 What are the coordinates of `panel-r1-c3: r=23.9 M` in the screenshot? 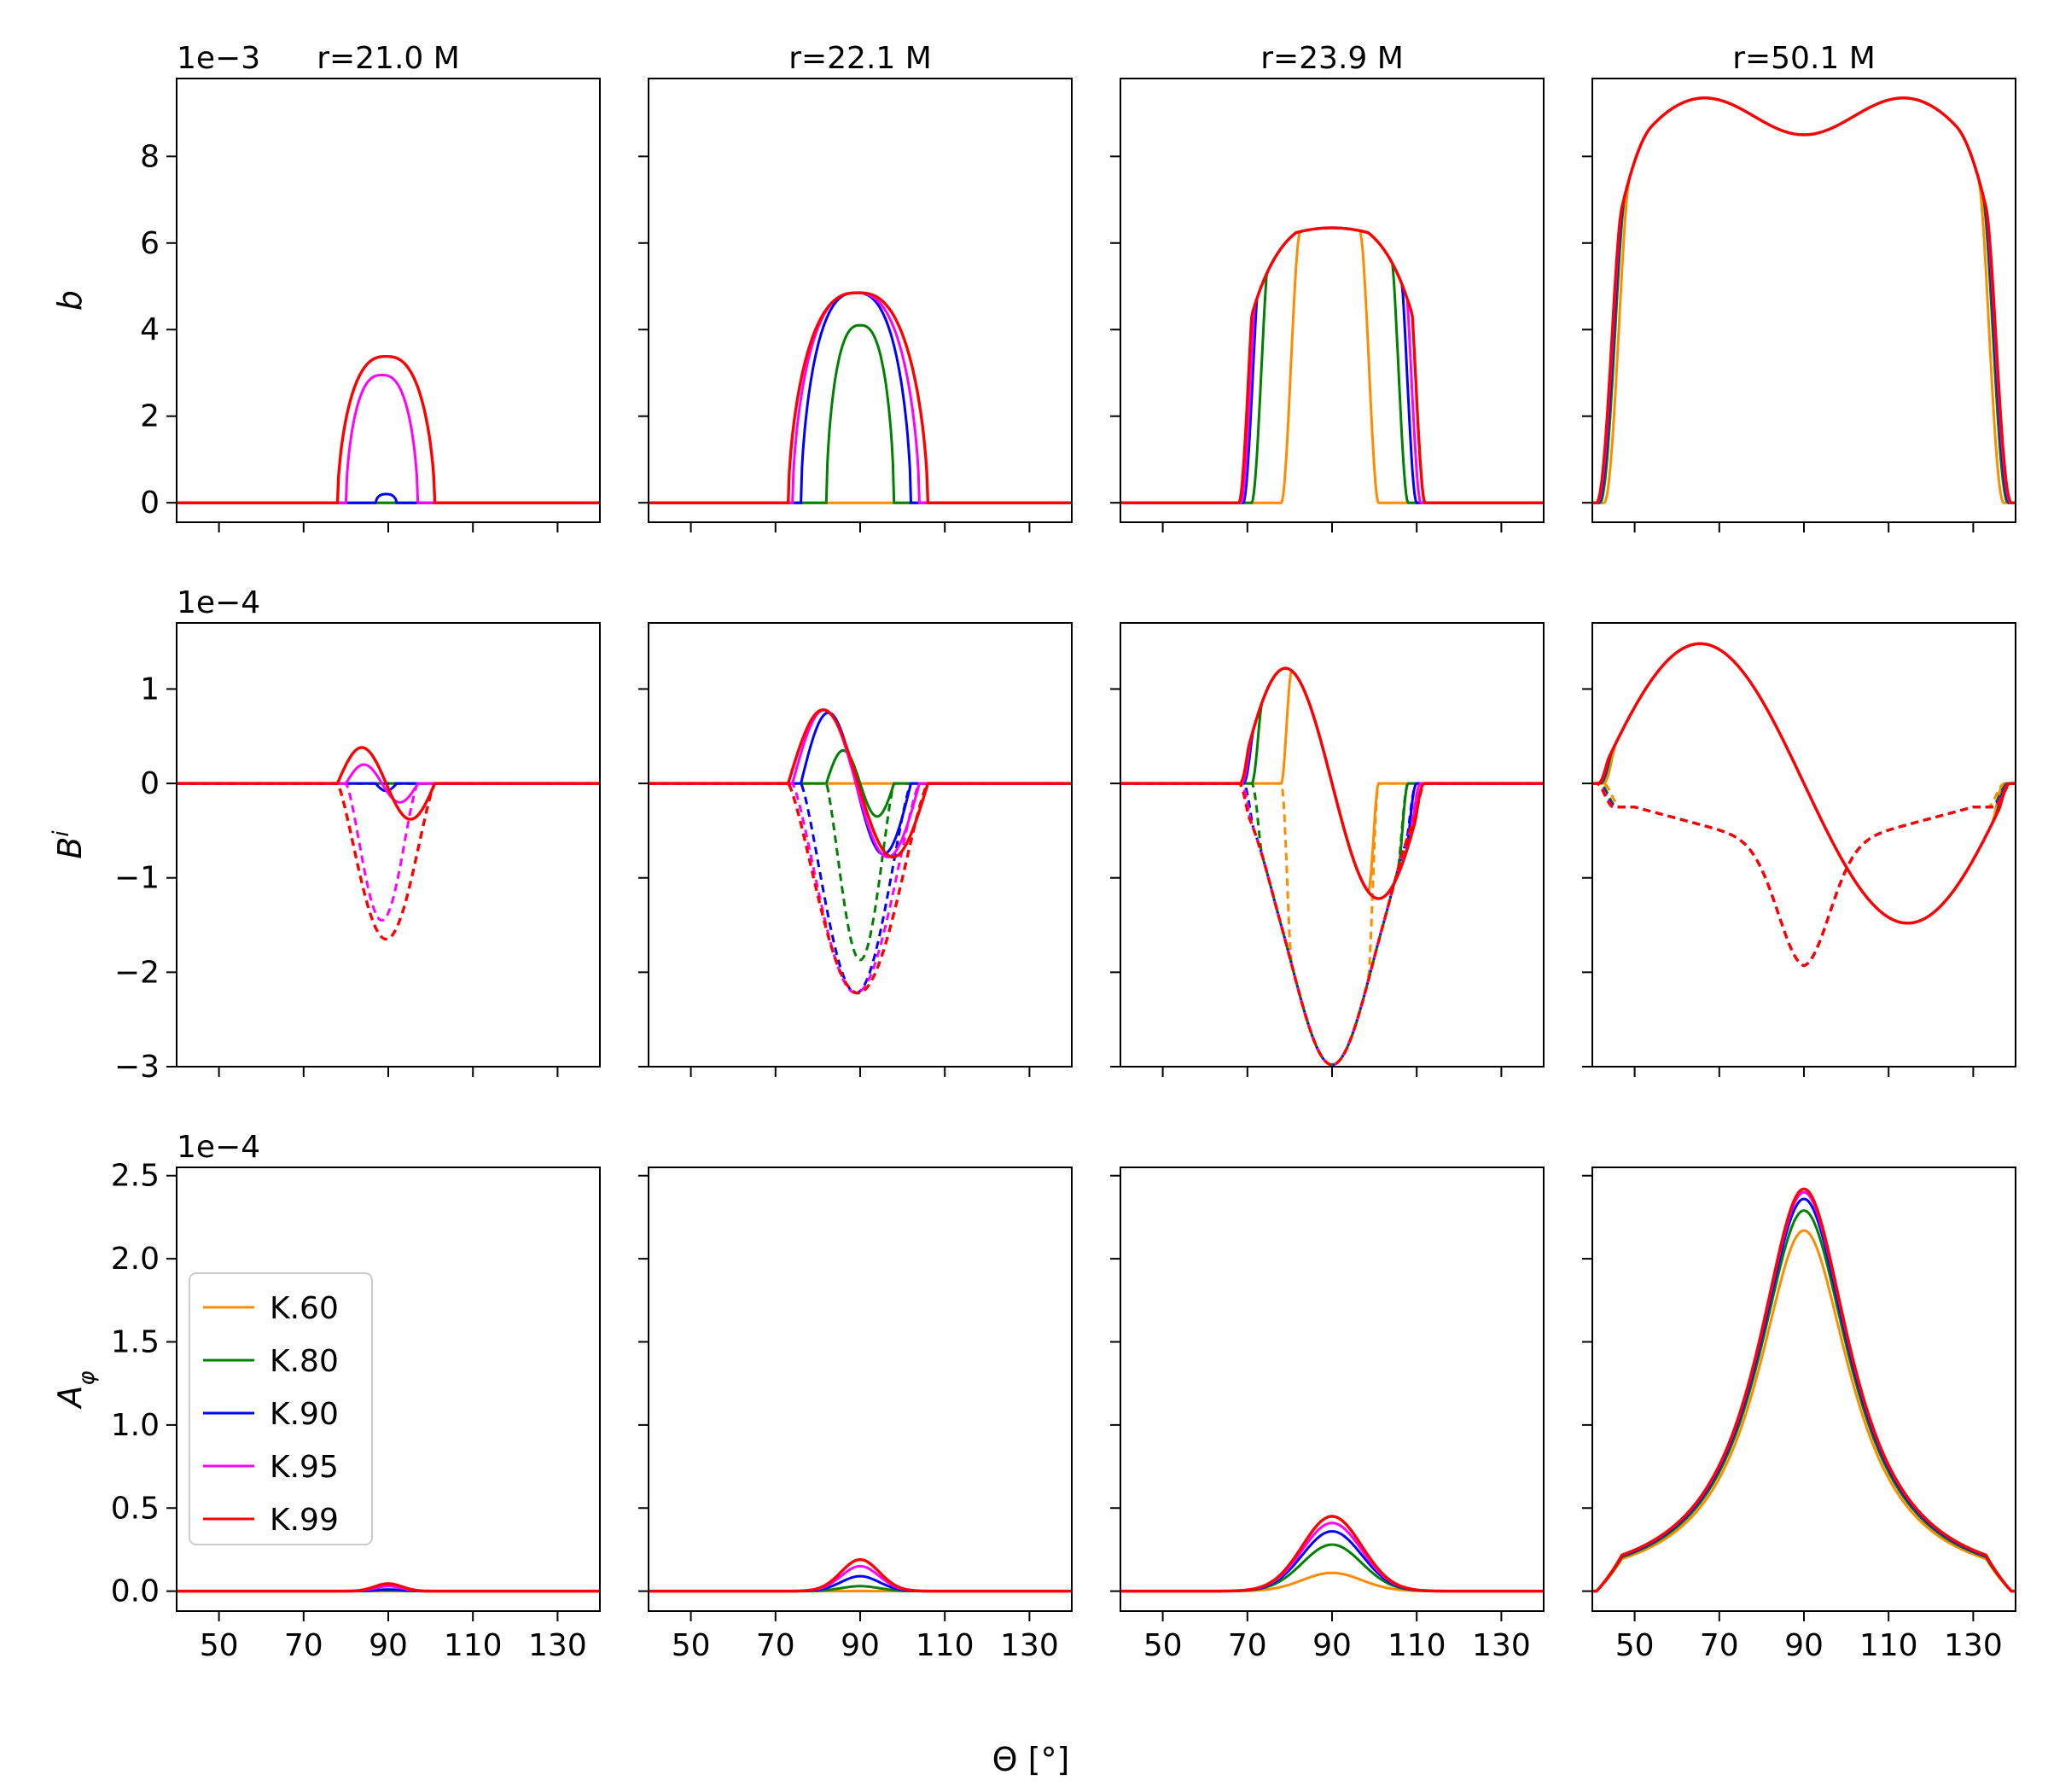 It's located at (1327, 286).